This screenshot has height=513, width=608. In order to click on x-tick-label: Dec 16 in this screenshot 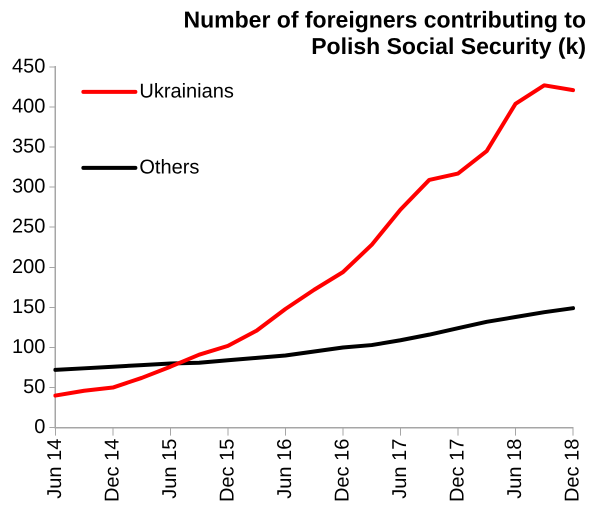, I will do `click(342, 470)`.